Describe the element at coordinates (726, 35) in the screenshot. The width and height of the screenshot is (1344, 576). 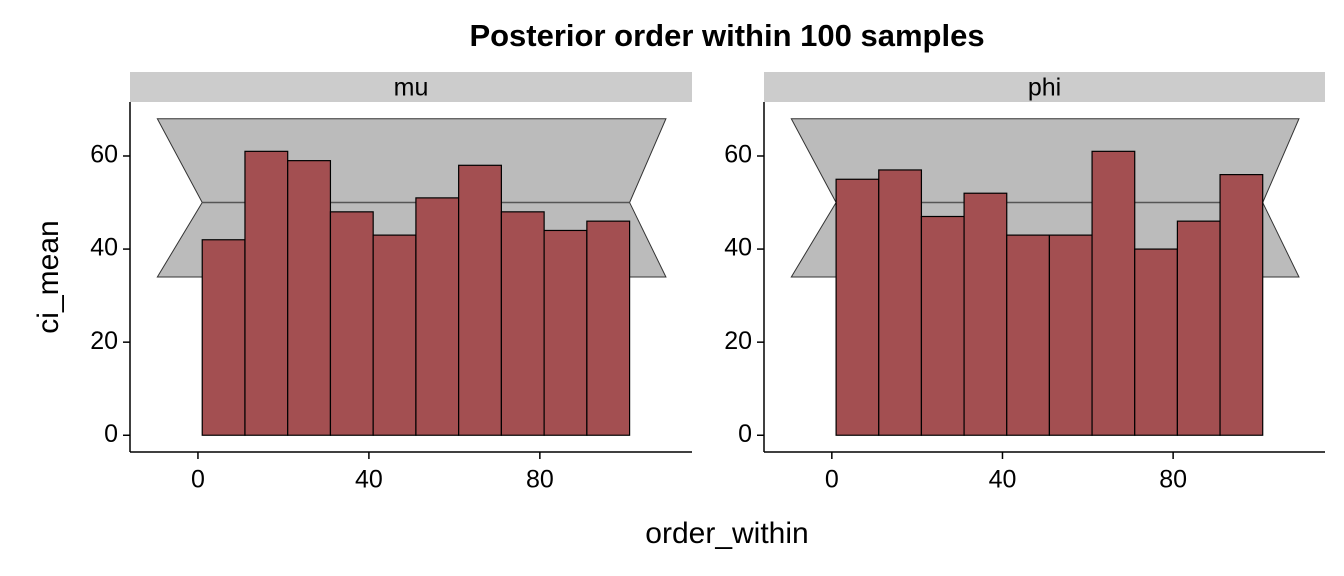
I see `chart-title: Posterior order within 100 samples` at that location.